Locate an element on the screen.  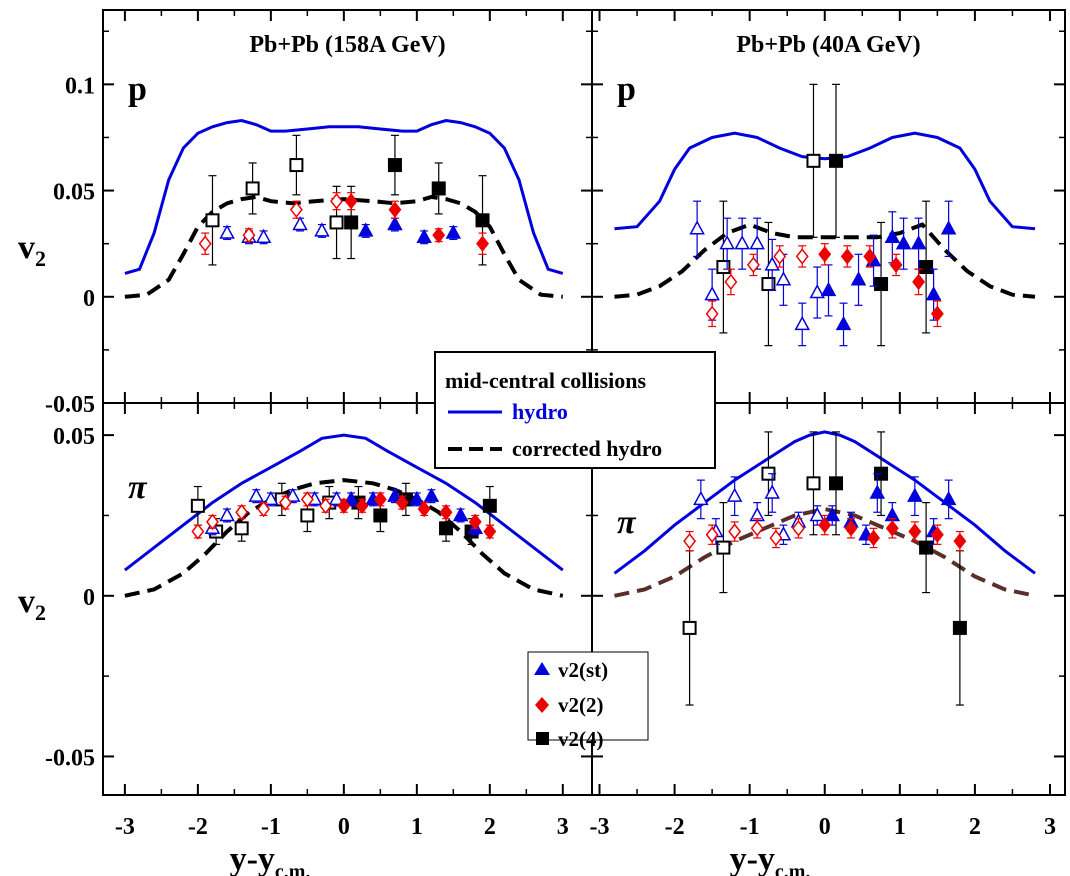
y-axis-title-bottom: v2 is located at coordinates (32, 604).